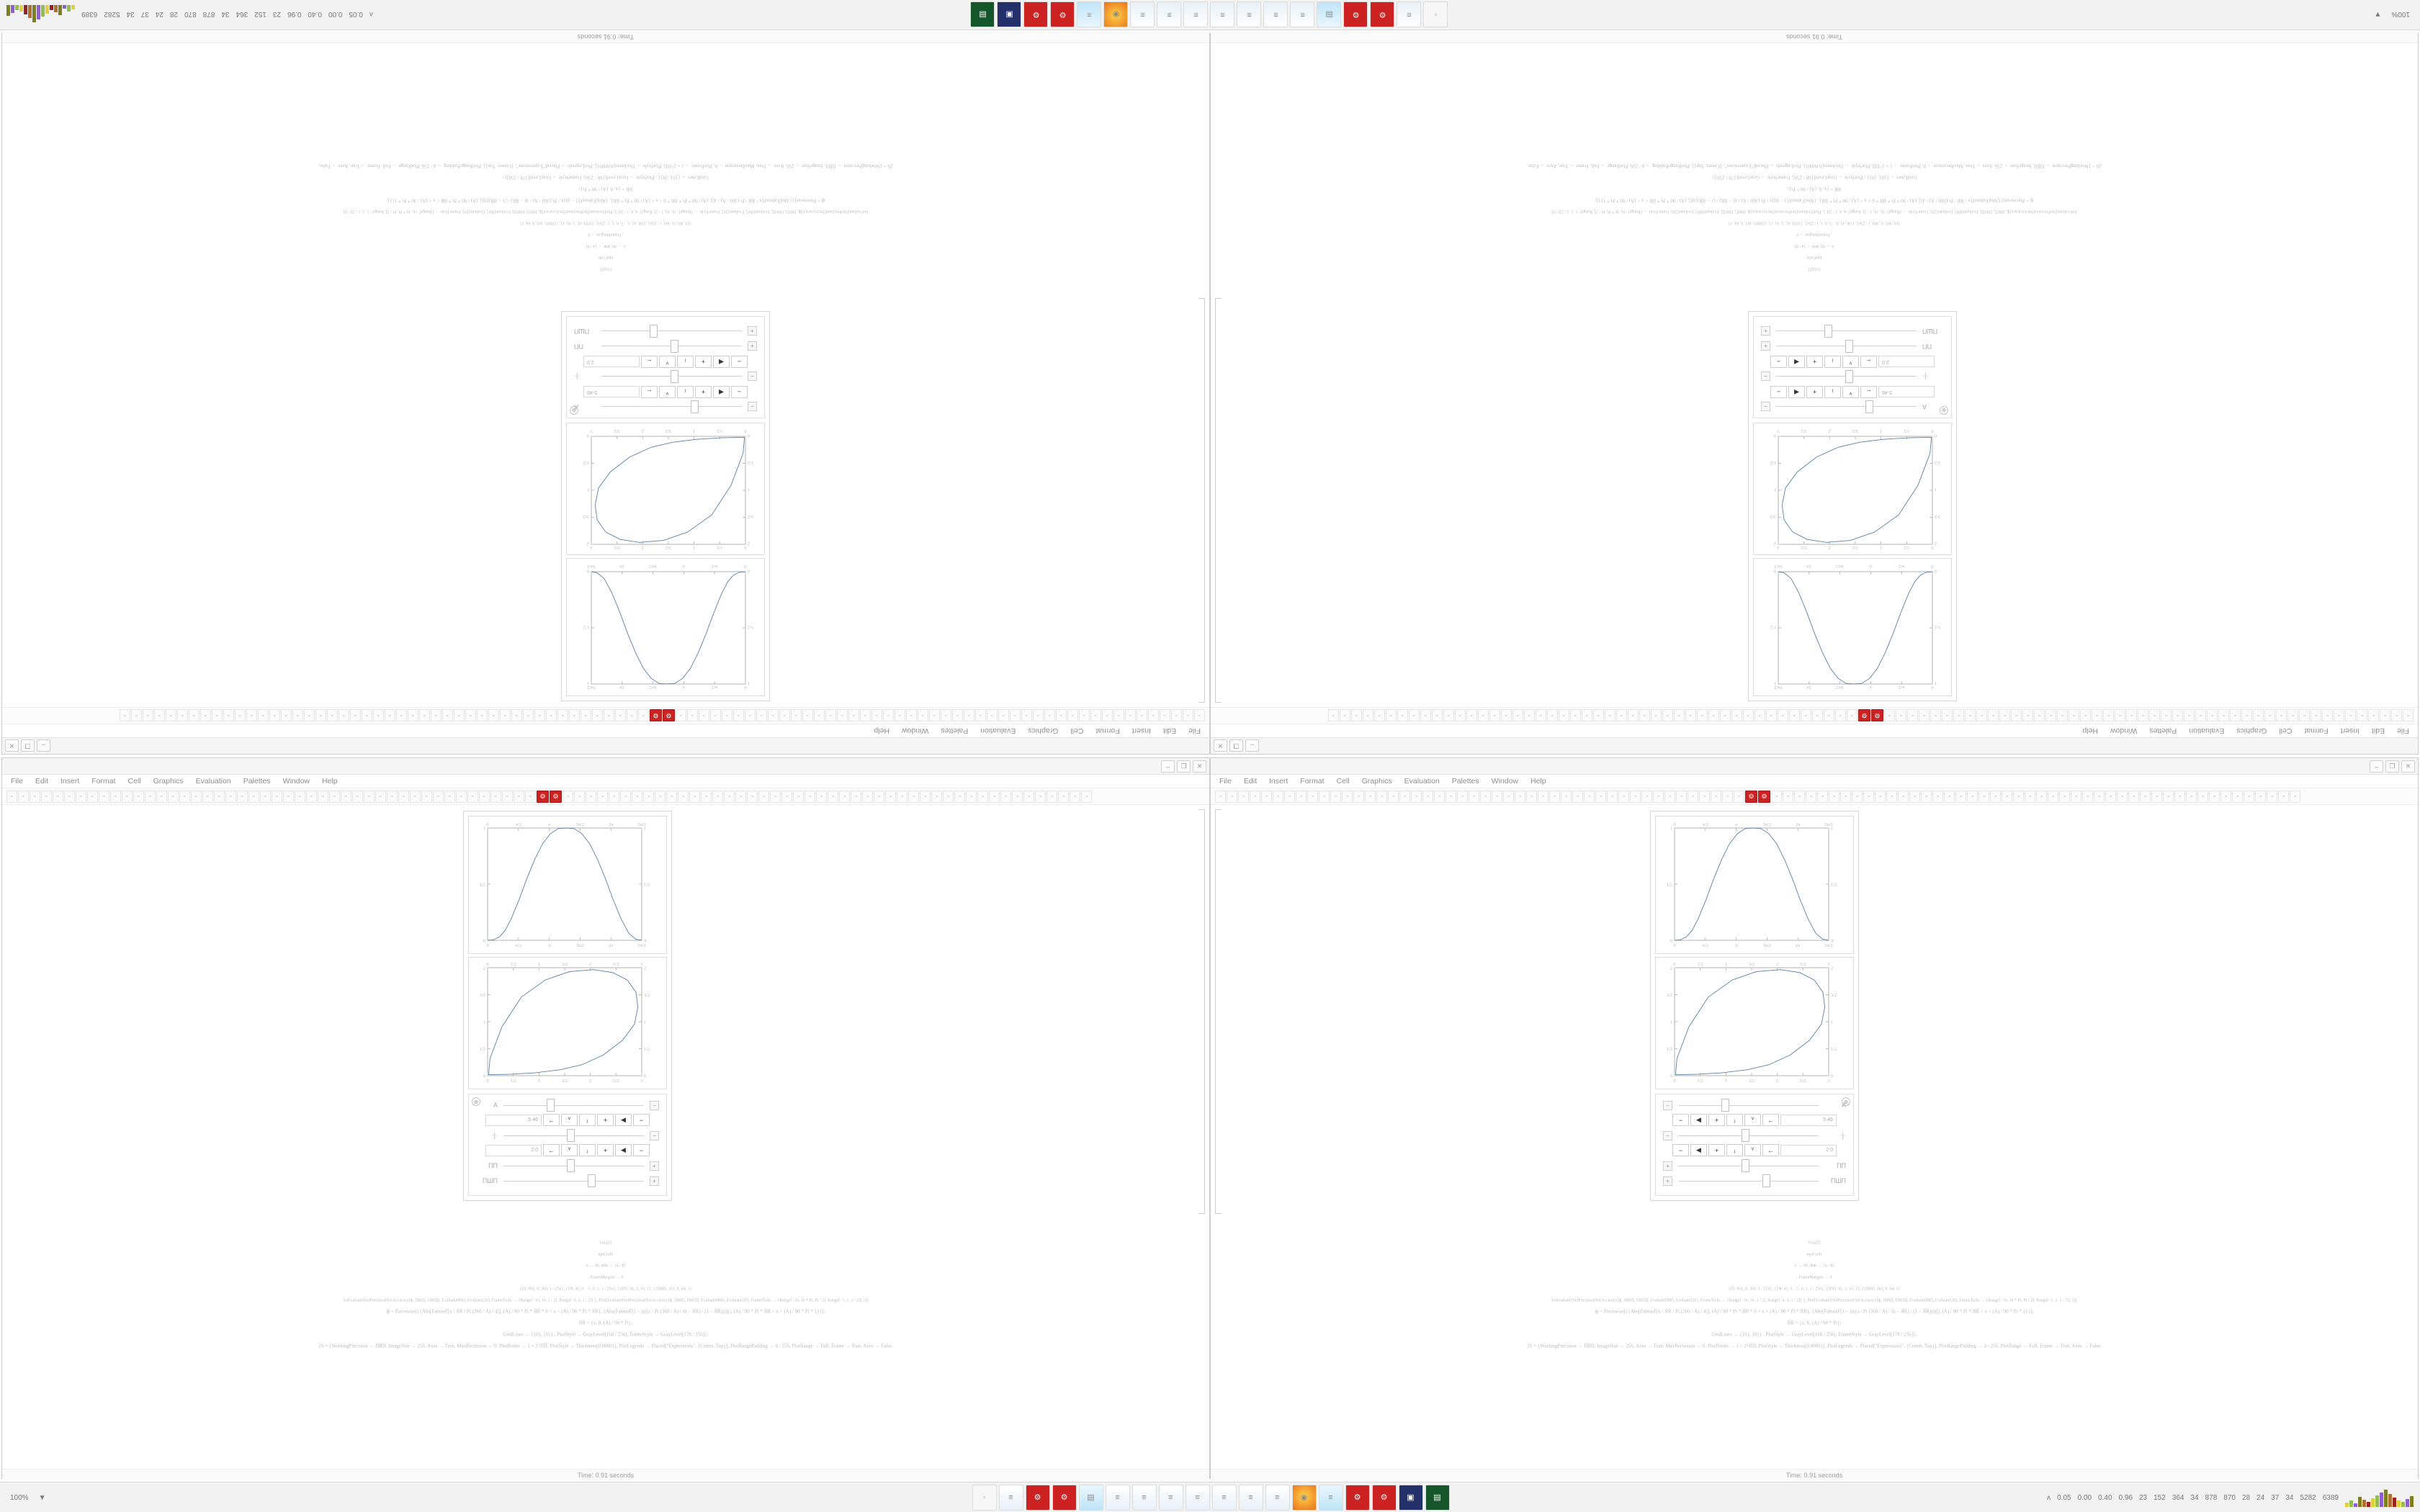  What do you see at coordinates (1814, 766) in the screenshot?
I see `notebook-title-bar: – ❐ ✕` at bounding box center [1814, 766].